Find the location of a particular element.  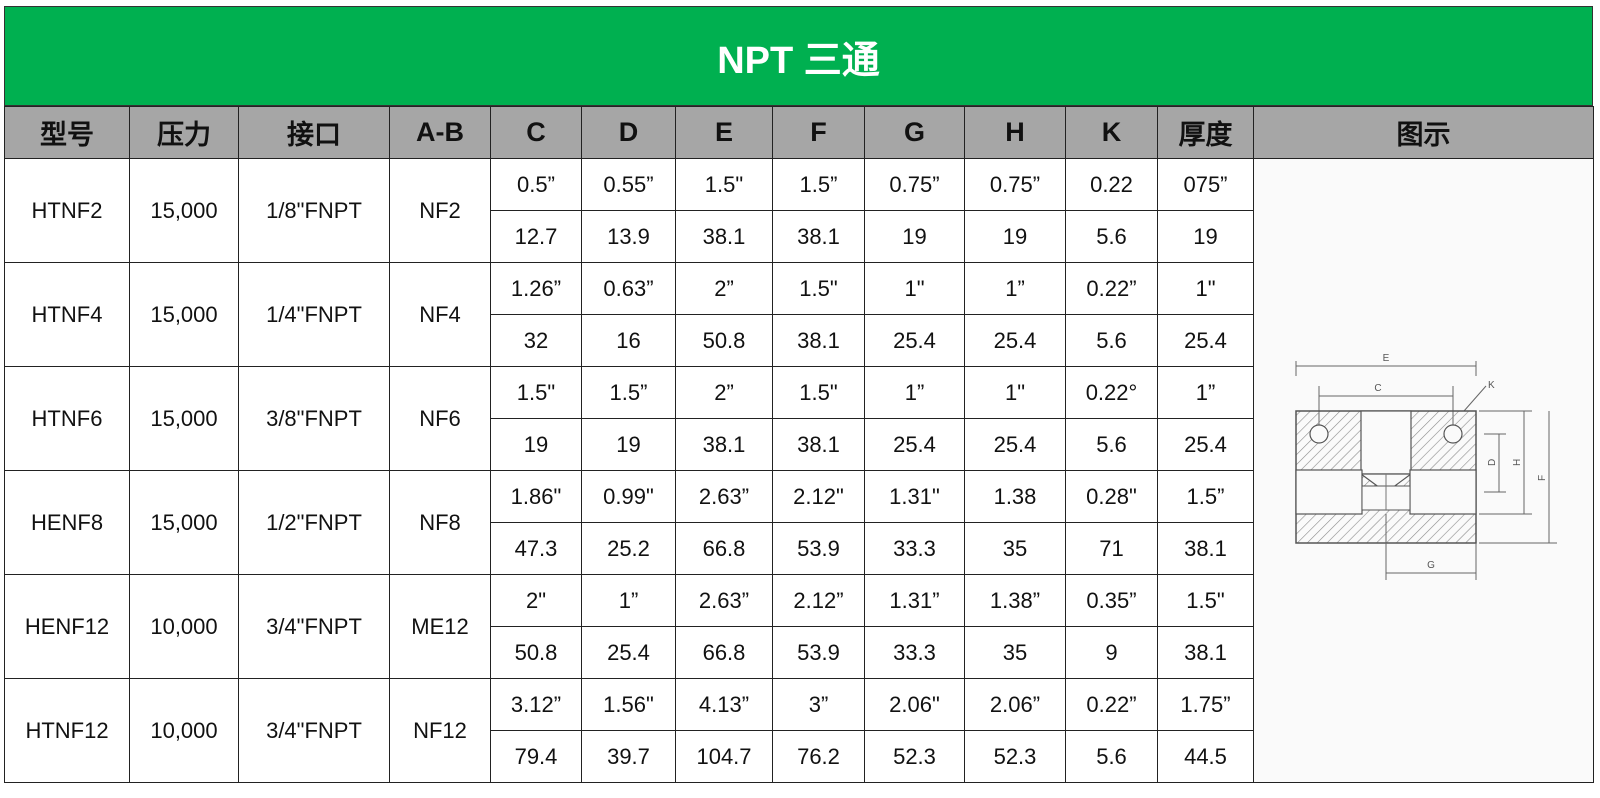

inch-value-g: 1.31" is located at coordinates (914, 496).